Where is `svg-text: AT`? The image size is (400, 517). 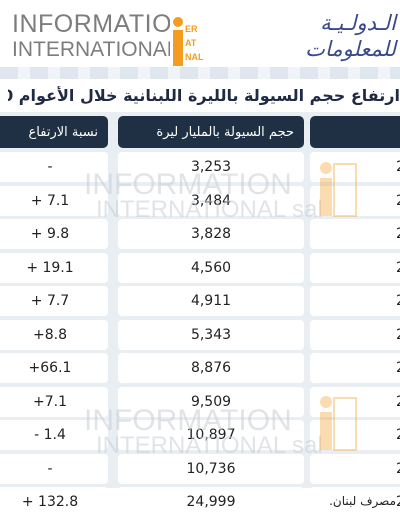 svg-text: AT is located at coordinates (191, 43).